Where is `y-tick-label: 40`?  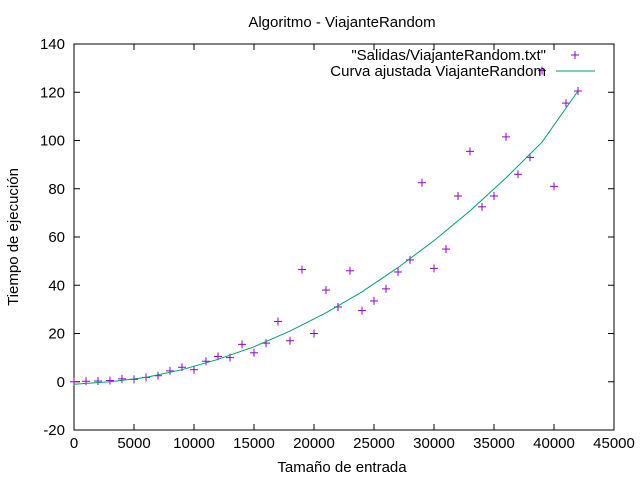
y-tick-label: 40 is located at coordinates (56, 285).